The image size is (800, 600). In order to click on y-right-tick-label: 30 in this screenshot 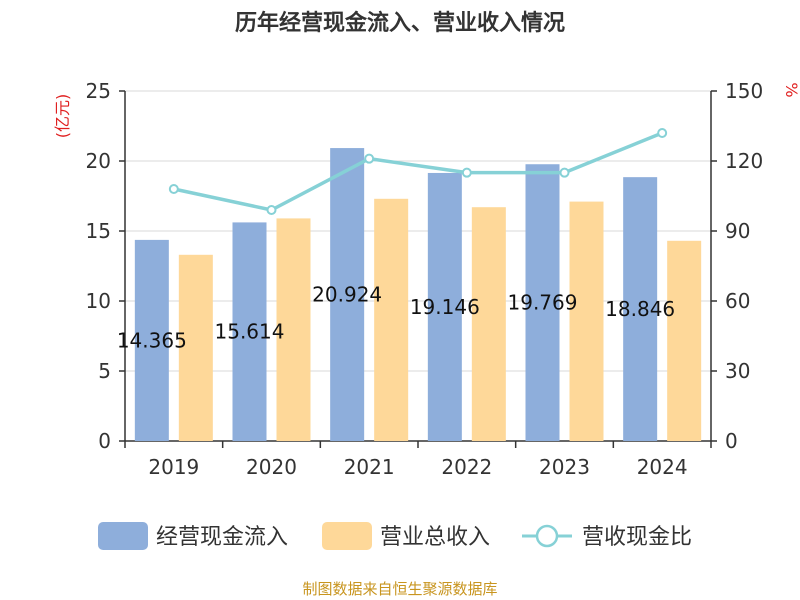, I will do `click(737, 371)`.